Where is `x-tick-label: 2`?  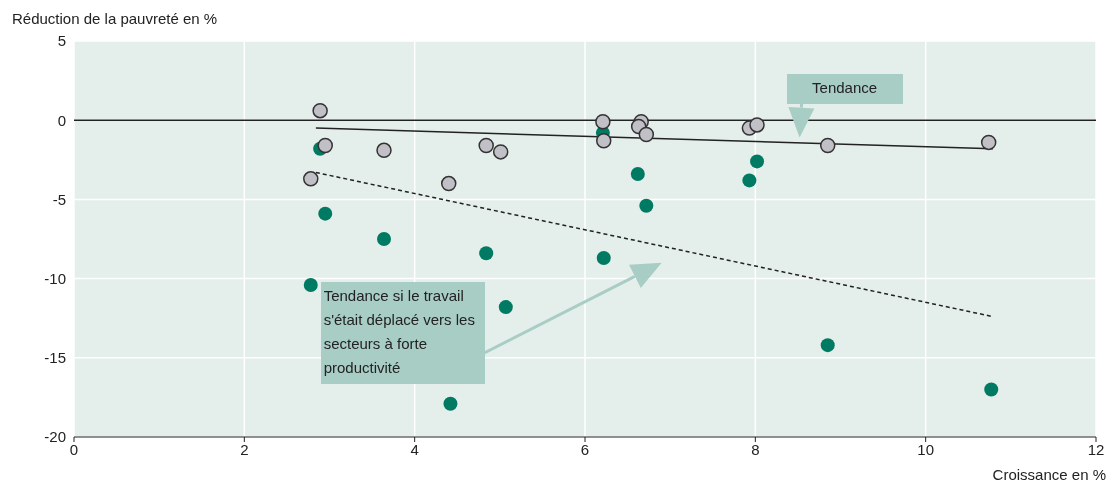 x-tick-label: 2 is located at coordinates (244, 449).